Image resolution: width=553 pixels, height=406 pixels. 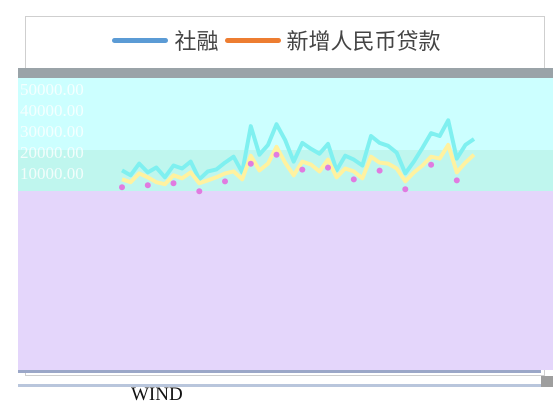 I want to click on source-label: WIND, so click(x=157, y=394).